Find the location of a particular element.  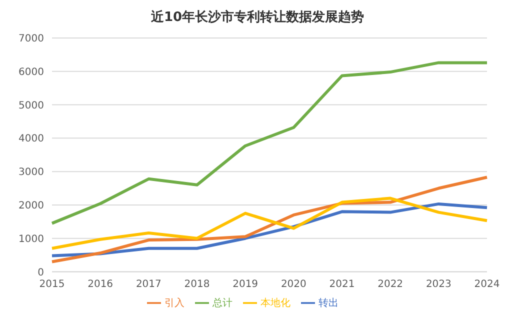

y-tick-label: 1000 is located at coordinates (31, 239).